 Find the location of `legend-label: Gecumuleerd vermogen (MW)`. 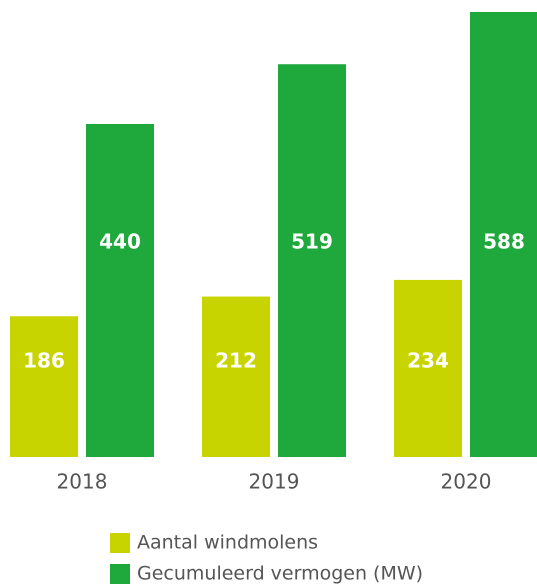

legend-label: Gecumuleerd vermogen (MW) is located at coordinates (280, 574).